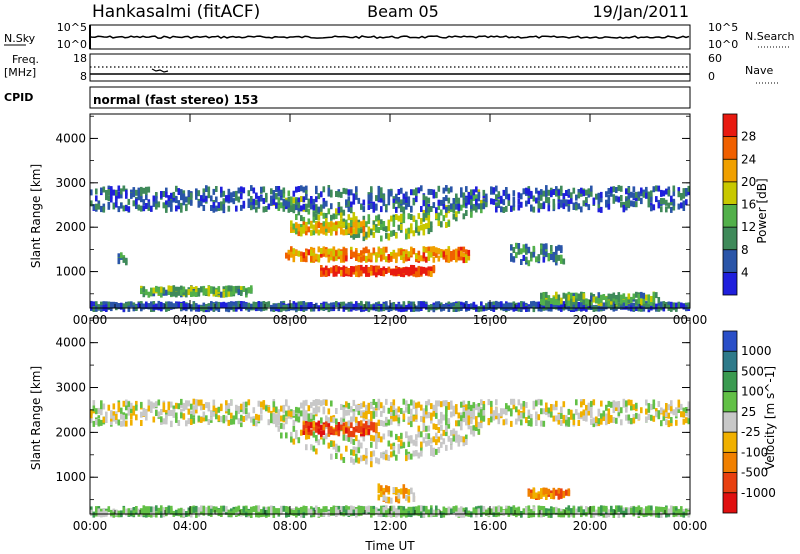 The image size is (800, 554). Describe the element at coordinates (770, 36) in the screenshot. I see `nsearch-label: N.Search` at that location.